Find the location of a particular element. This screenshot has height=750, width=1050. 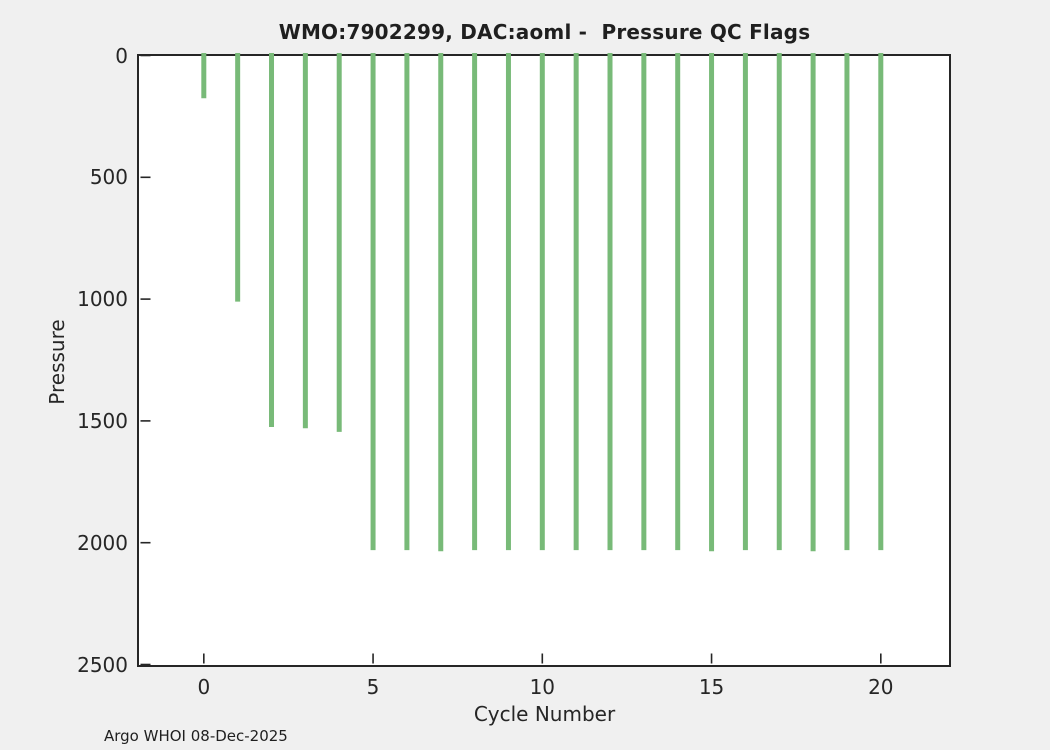

x-axis-label: Cycle Number is located at coordinates (544, 714).